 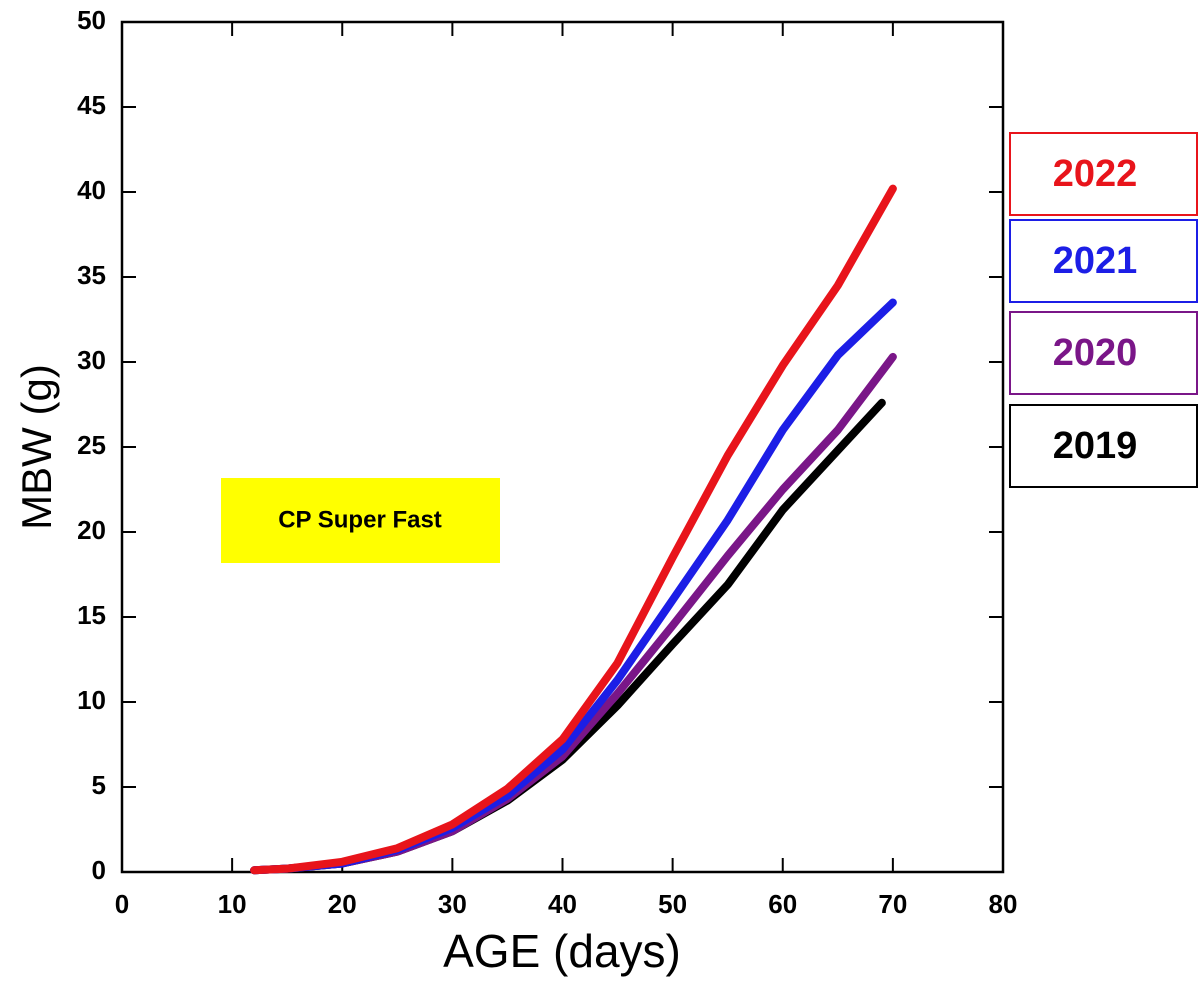 What do you see at coordinates (452, 904) in the screenshot?
I see `x-tick-label: 30` at bounding box center [452, 904].